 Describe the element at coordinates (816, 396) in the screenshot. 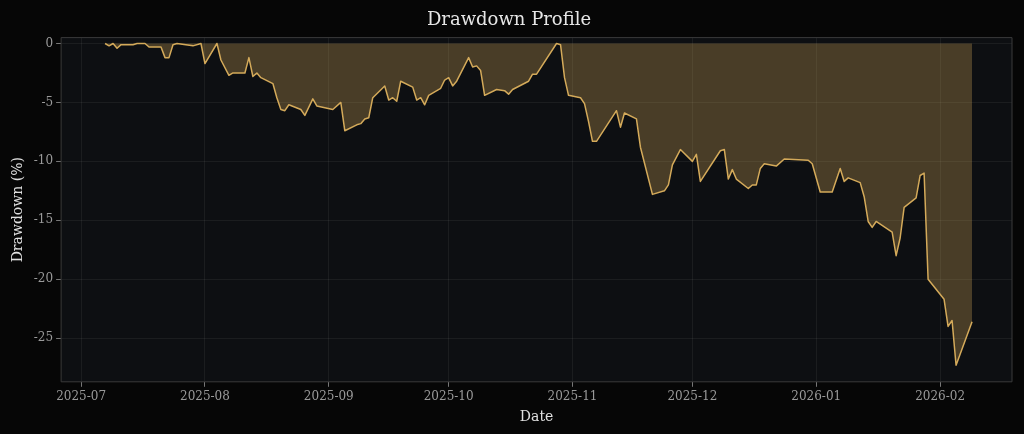

I see `x-tick-label: 2026-01` at that location.